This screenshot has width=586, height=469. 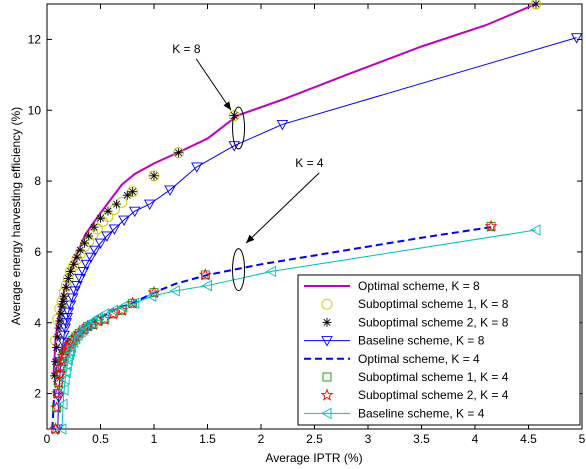 I want to click on legend-label: Optimal scheme, K = 4, so click(x=419, y=359).